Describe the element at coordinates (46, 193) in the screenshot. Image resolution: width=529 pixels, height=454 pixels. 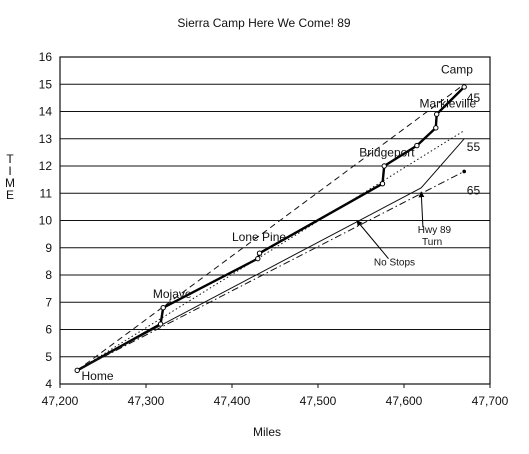
I see `y-tick-label: 11` at that location.